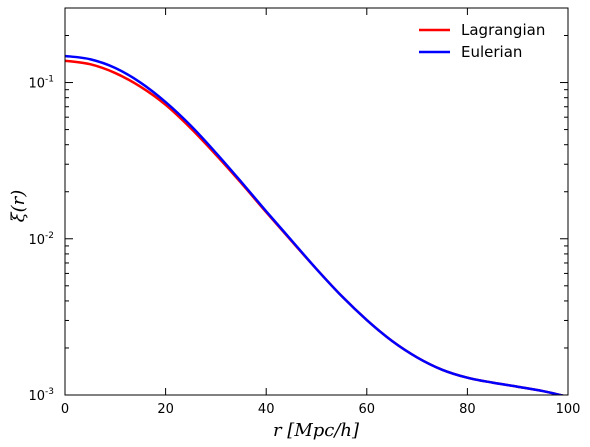  I want to click on x-tick-label: 60, so click(367, 409).